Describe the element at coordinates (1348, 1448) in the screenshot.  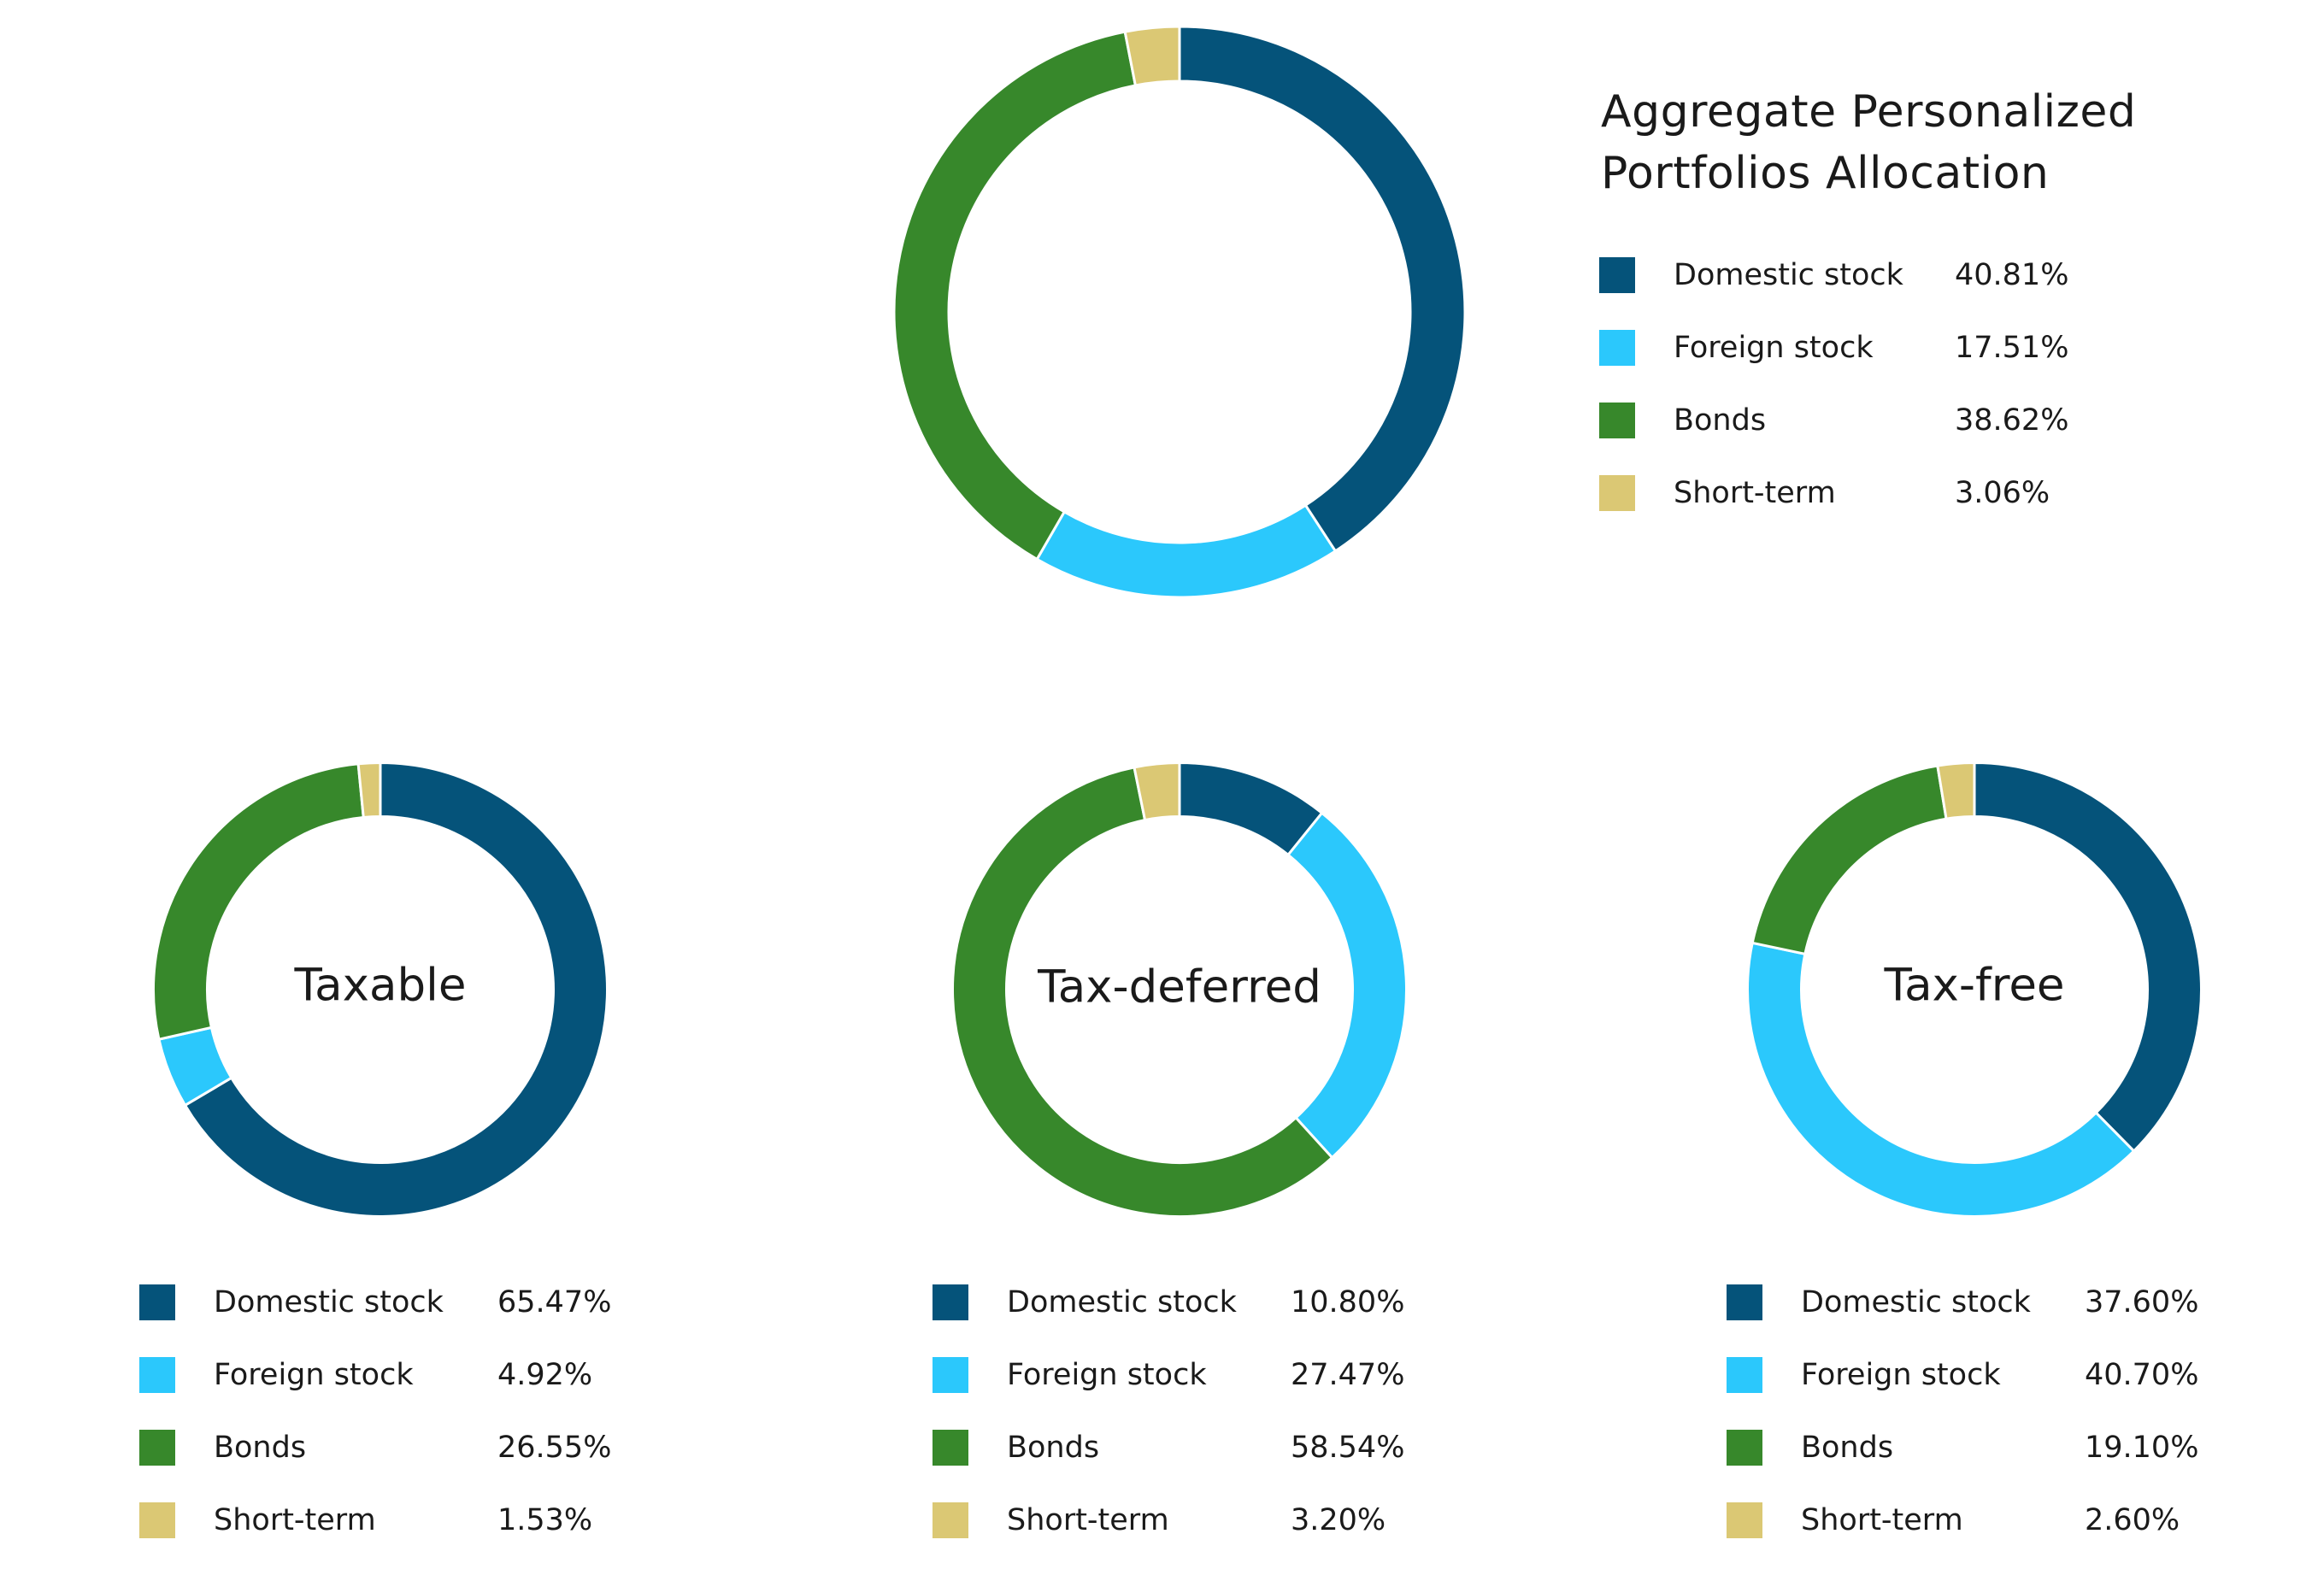
I see `legend-value: 58.54%` at that location.